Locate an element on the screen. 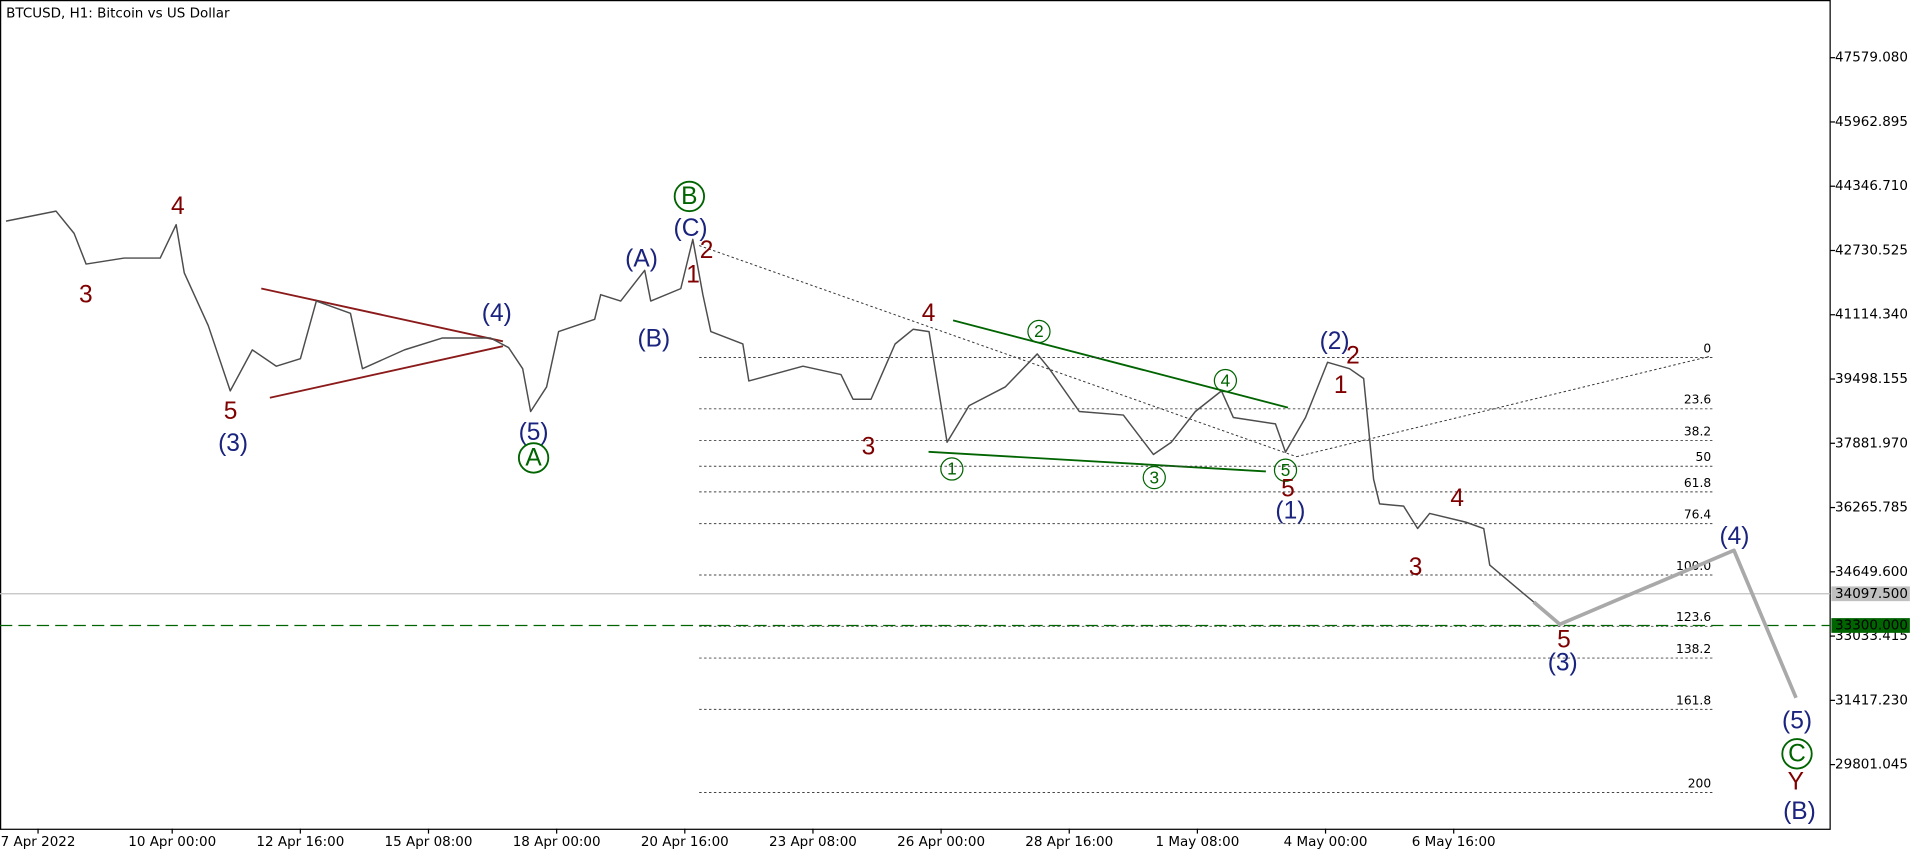 The image size is (1916, 852). x-tick-label: 26 Apr 00:00 is located at coordinates (941, 842).